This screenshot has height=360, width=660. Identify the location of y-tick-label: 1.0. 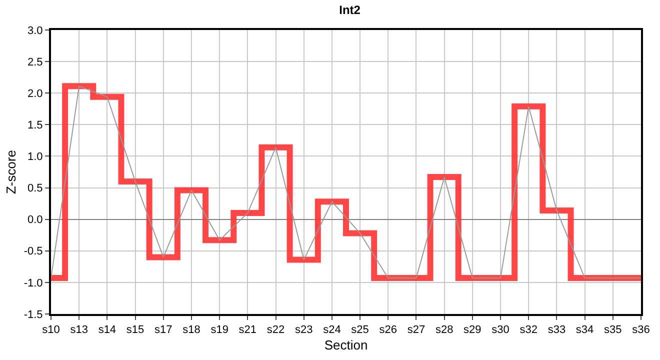
(35, 157).